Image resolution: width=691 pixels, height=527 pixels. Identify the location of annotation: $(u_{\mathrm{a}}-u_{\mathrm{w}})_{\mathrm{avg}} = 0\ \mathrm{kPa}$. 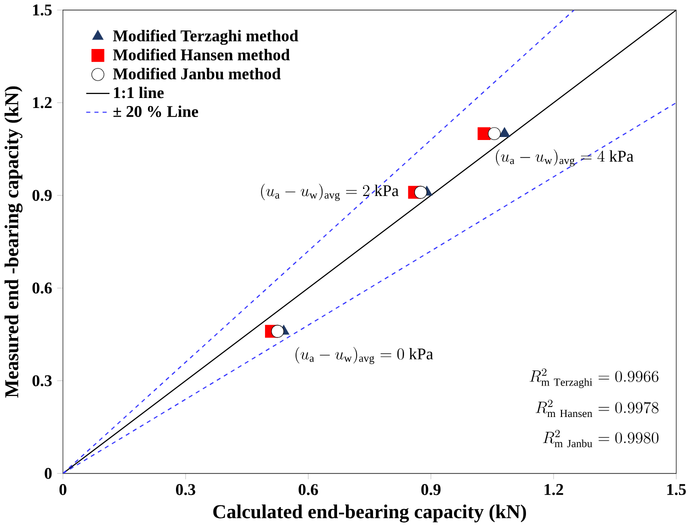
(365, 355).